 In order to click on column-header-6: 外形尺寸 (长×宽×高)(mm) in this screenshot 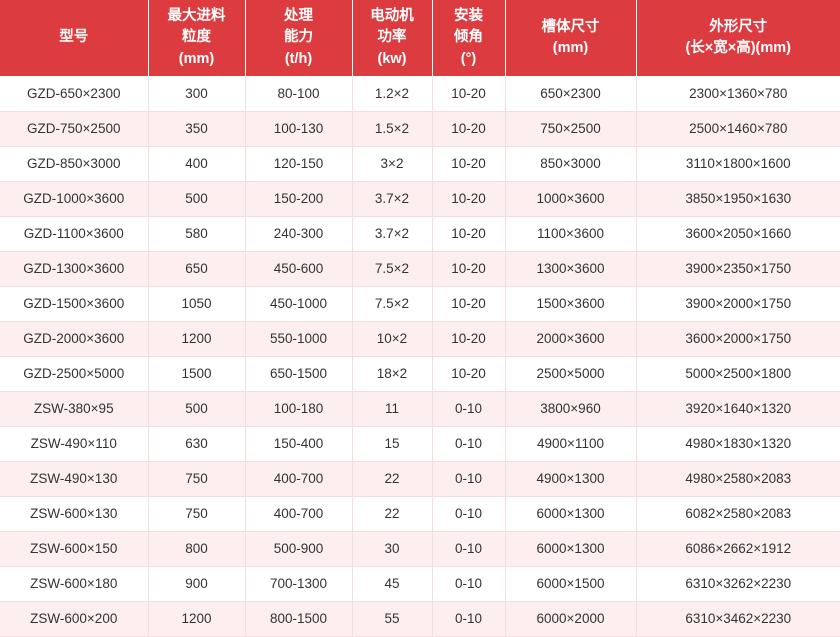, I will do `click(738, 38)`.